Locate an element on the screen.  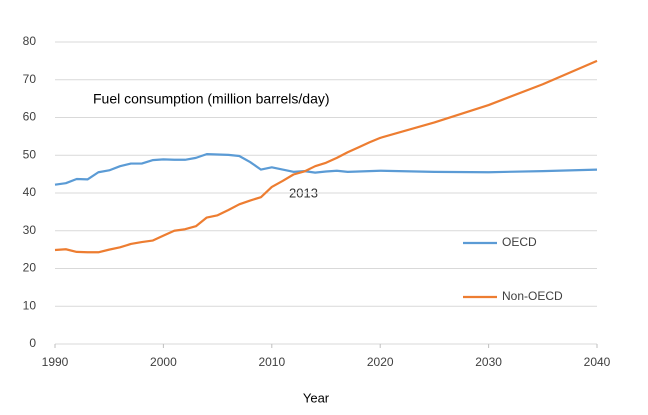
y-tick-label: 20 is located at coordinates (30, 268).